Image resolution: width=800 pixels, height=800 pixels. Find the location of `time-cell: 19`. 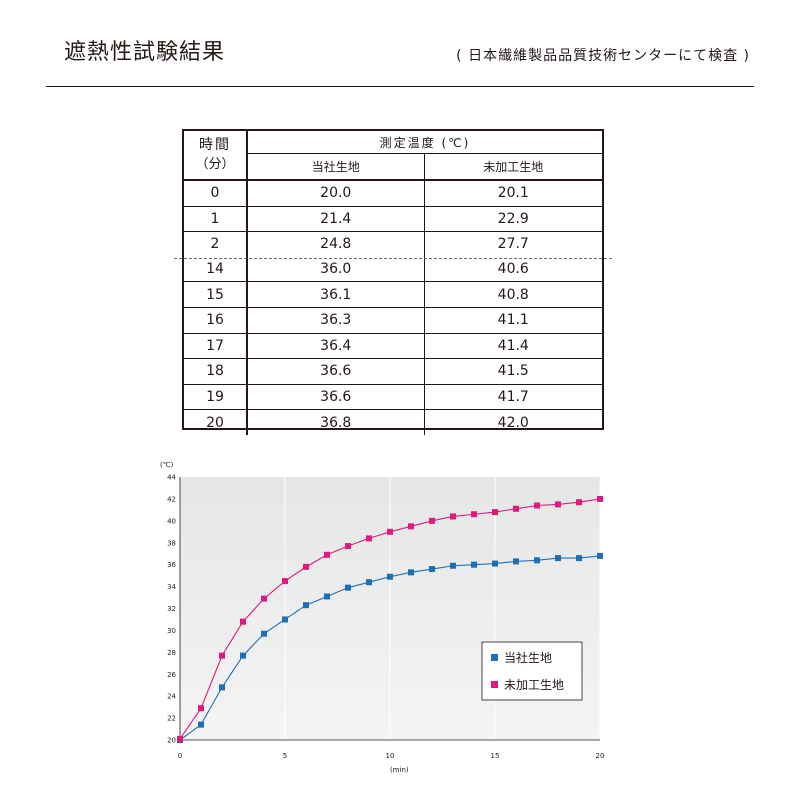

time-cell: 19 is located at coordinates (216, 397).